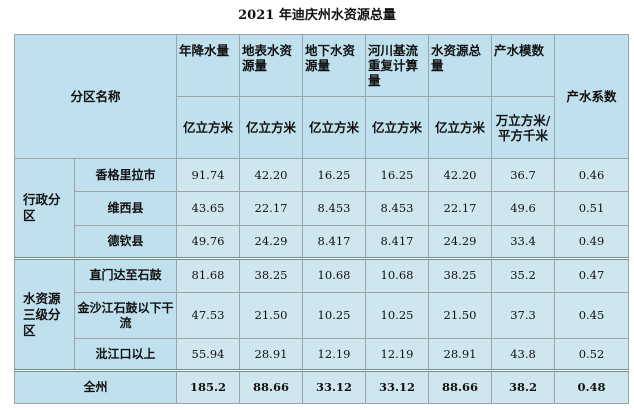  Describe the element at coordinates (44, 314) in the screenshot. I see `group-label: 水资源三级分区` at that location.